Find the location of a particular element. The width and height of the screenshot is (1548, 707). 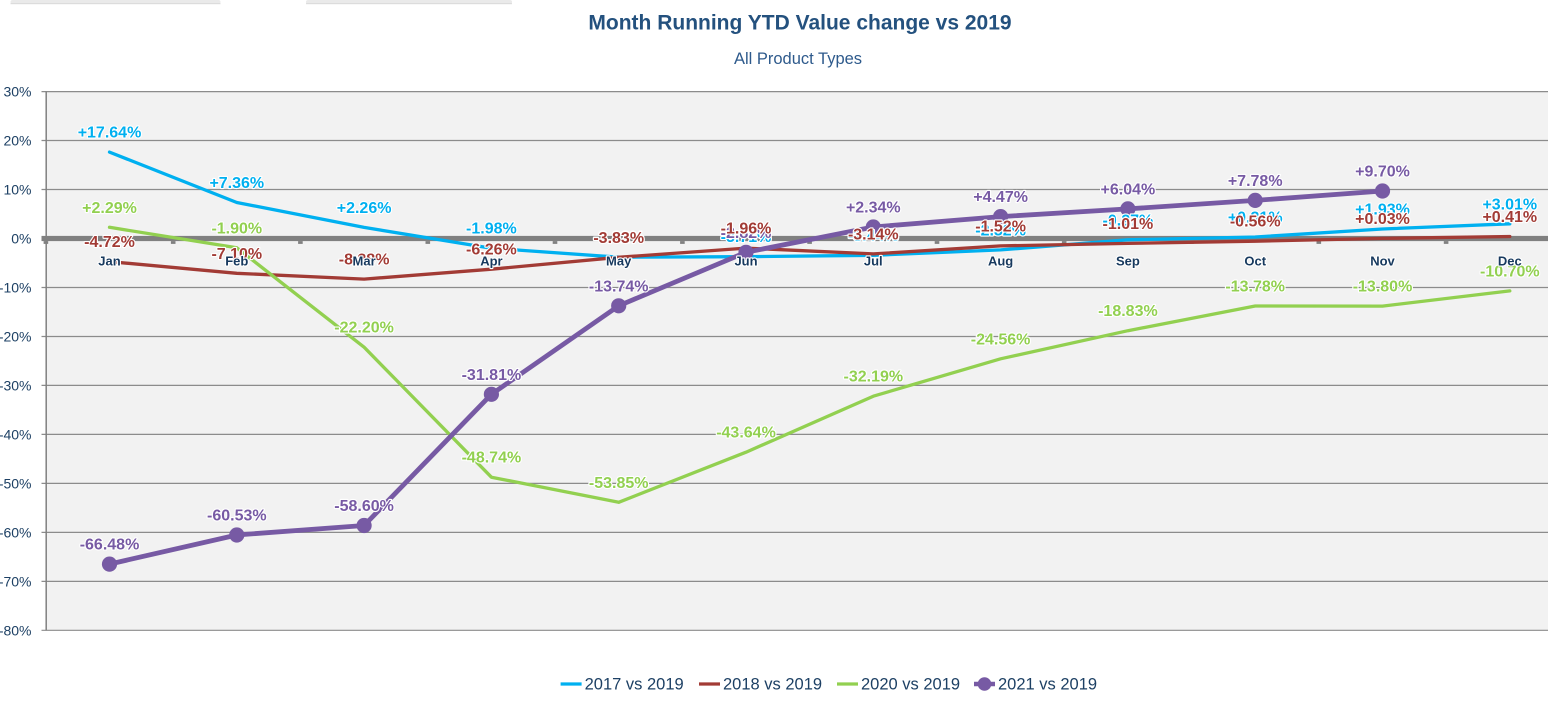

svg-text: May is located at coordinates (619, 261).